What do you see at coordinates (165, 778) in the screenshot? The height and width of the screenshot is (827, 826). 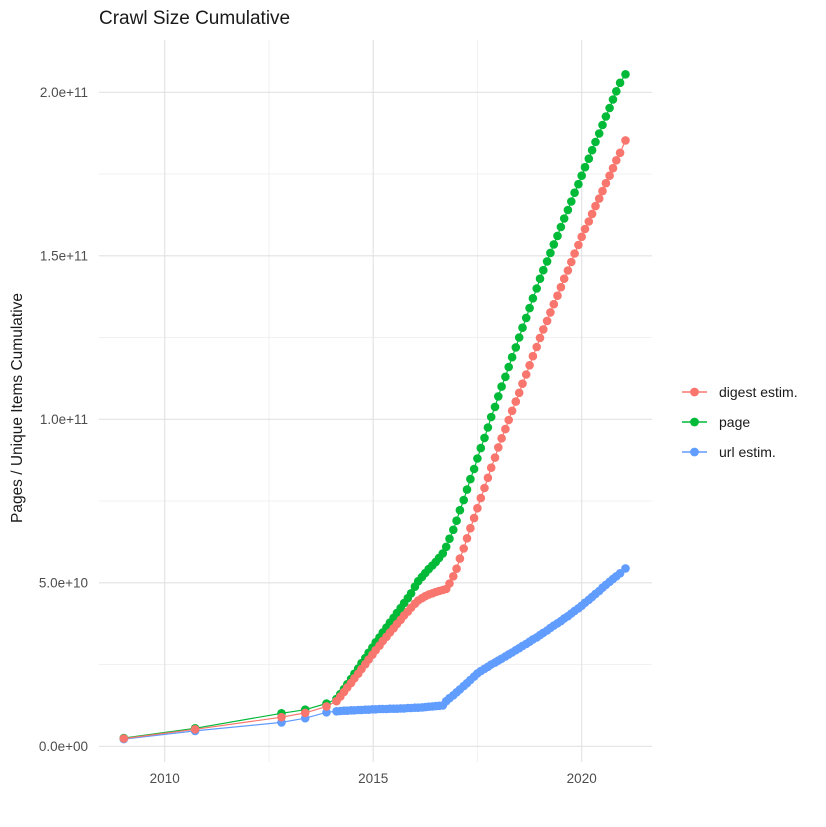 I see `x-tick-label: 2010` at bounding box center [165, 778].